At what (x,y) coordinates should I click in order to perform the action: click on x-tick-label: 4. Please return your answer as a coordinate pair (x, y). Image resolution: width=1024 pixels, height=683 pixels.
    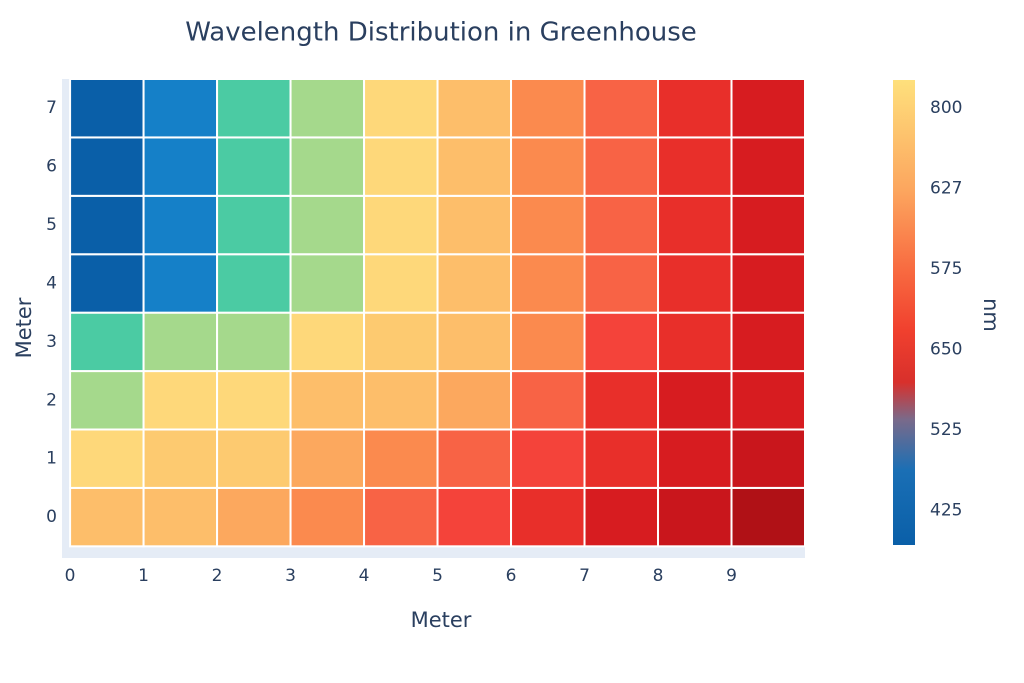
    Looking at the image, I should click on (364, 576).